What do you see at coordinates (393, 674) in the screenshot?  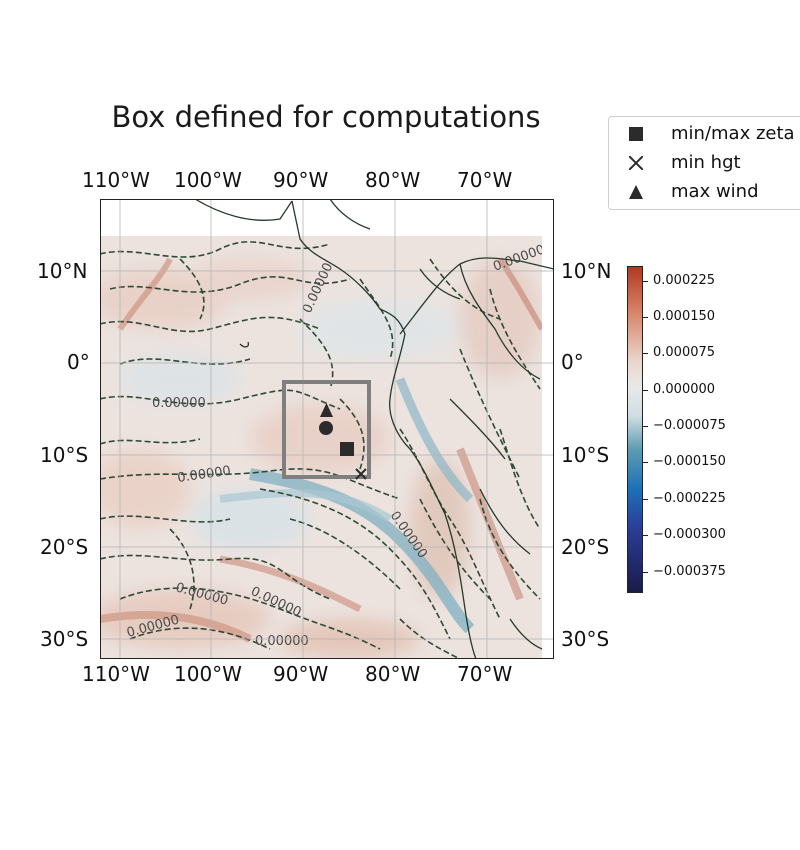 I see `lon-label-bottom-80w: 80°W` at bounding box center [393, 674].